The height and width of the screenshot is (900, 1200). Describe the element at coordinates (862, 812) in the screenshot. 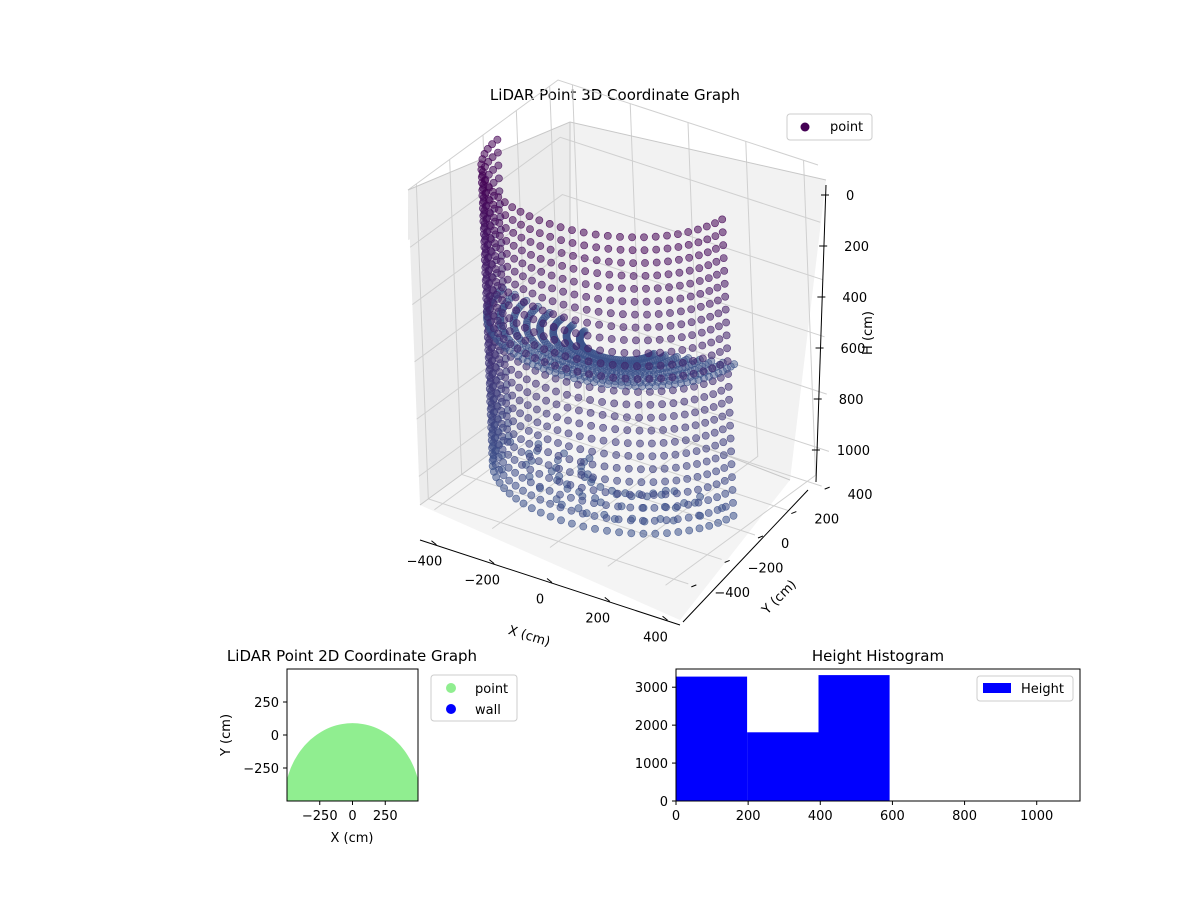

I see `x-ticks-histogram: 0 200 400 600 800 1000` at that location.